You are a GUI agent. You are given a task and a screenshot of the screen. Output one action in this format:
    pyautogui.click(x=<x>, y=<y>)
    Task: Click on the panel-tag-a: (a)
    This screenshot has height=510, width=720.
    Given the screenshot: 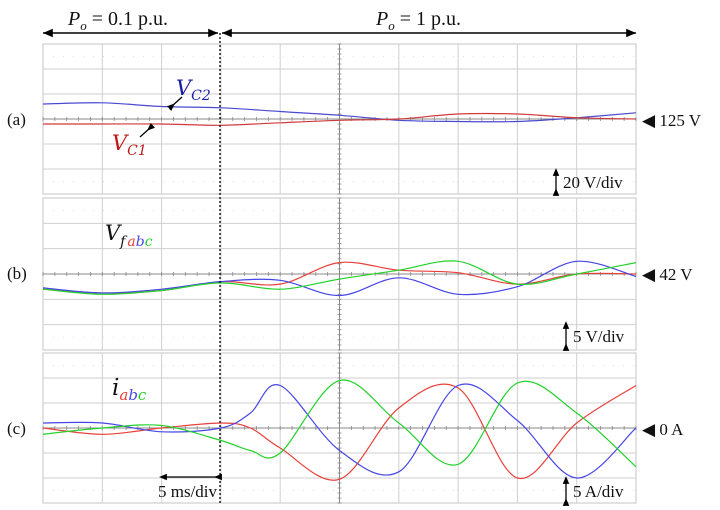 What is the action you would take?
    pyautogui.click(x=16, y=119)
    